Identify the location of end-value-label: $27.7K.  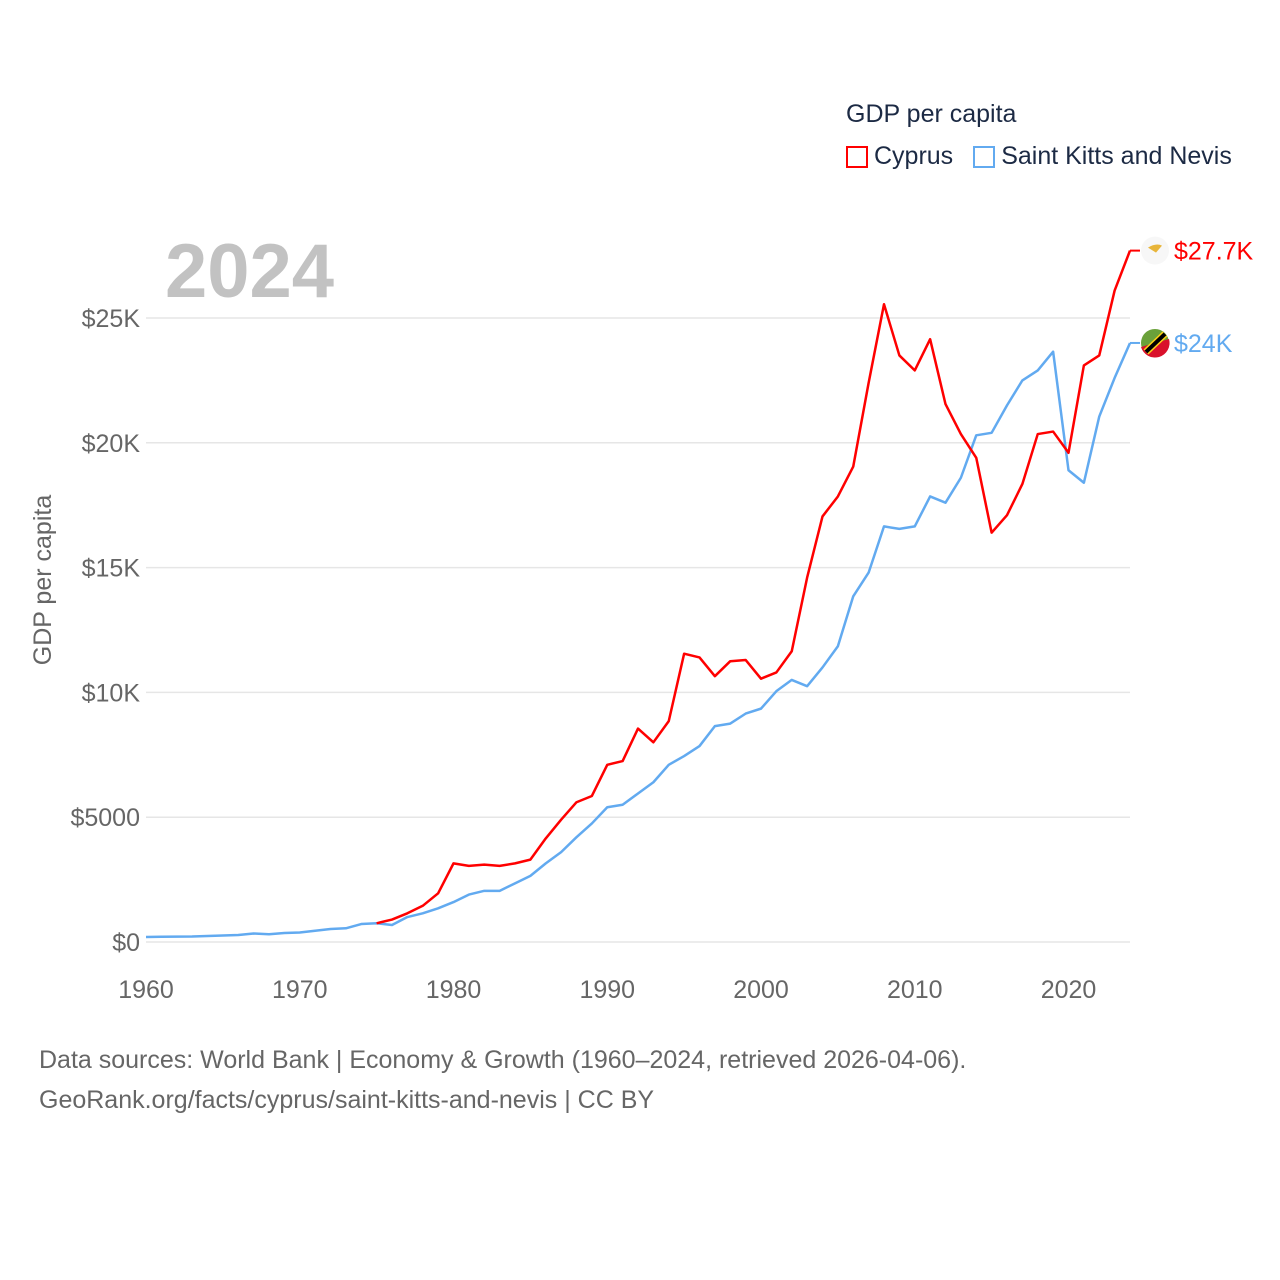
(1214, 252).